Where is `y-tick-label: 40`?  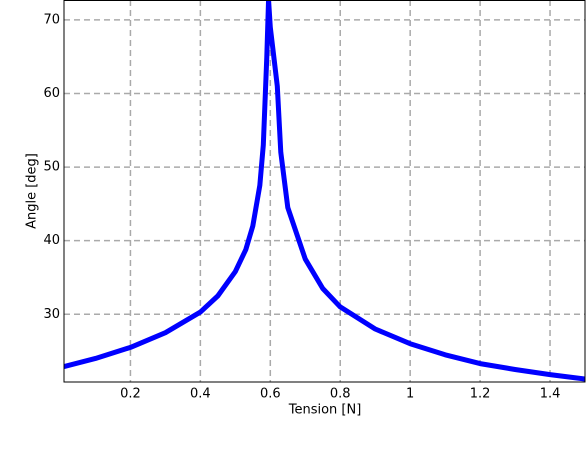
y-tick-label: 40 is located at coordinates (51, 240).